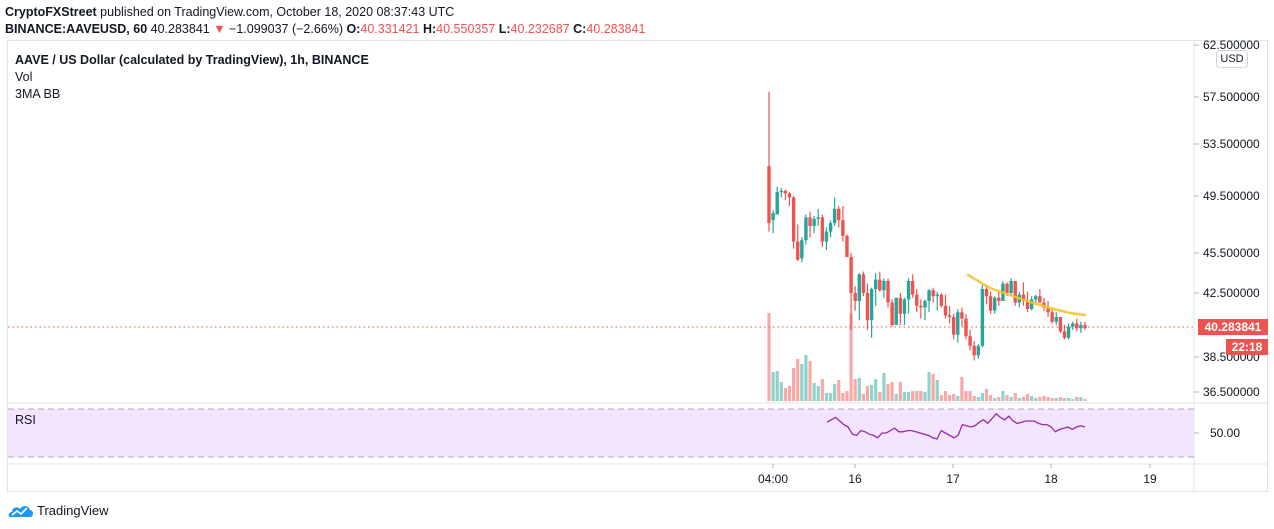 The image size is (1274, 529). What do you see at coordinates (1232, 59) in the screenshot?
I see `currency-button: USD` at bounding box center [1232, 59].